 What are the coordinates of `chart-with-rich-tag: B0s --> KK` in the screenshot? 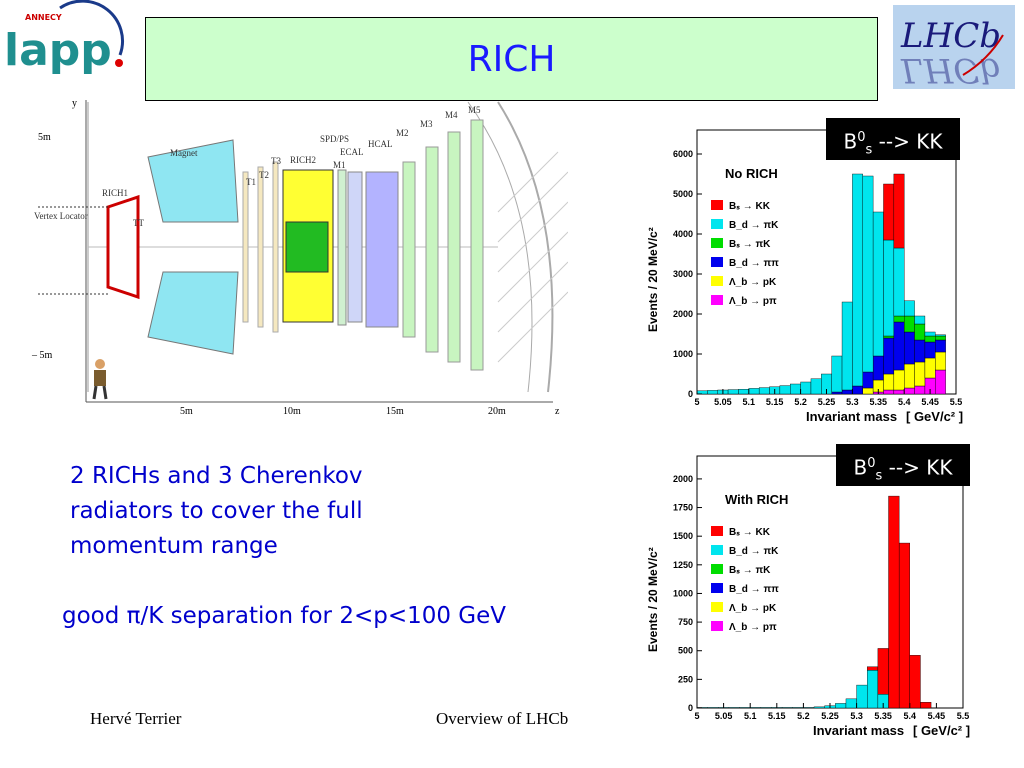 It's located at (903, 465).